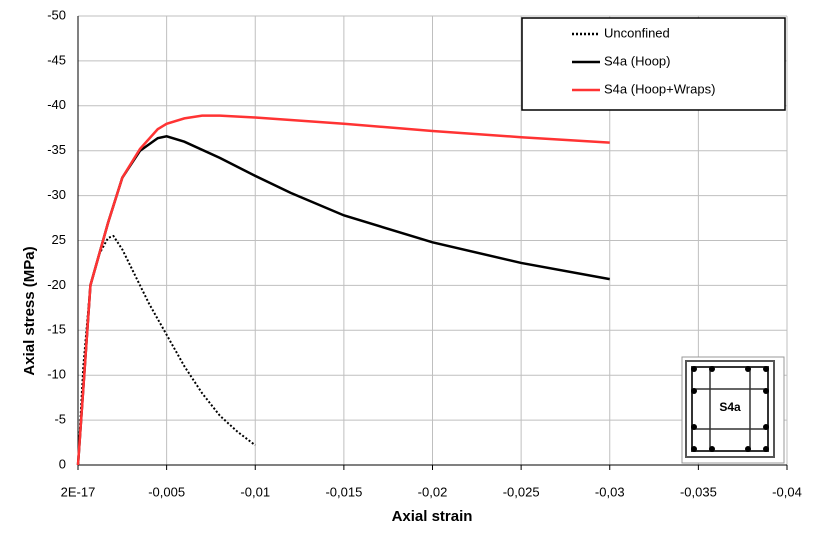  I want to click on y-tick-label: 0, so click(62, 463).